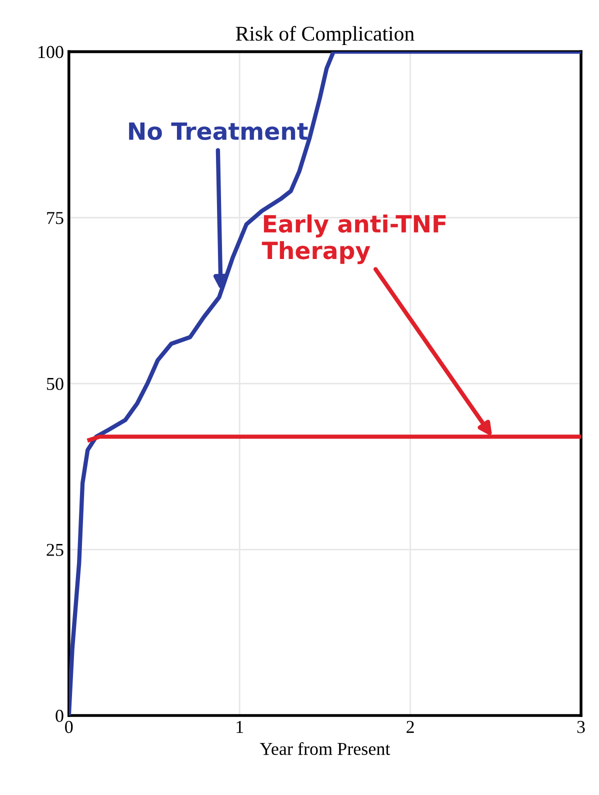 The height and width of the screenshot is (795, 599). What do you see at coordinates (410, 726) in the screenshot?
I see `x-tick-label: 2` at bounding box center [410, 726].